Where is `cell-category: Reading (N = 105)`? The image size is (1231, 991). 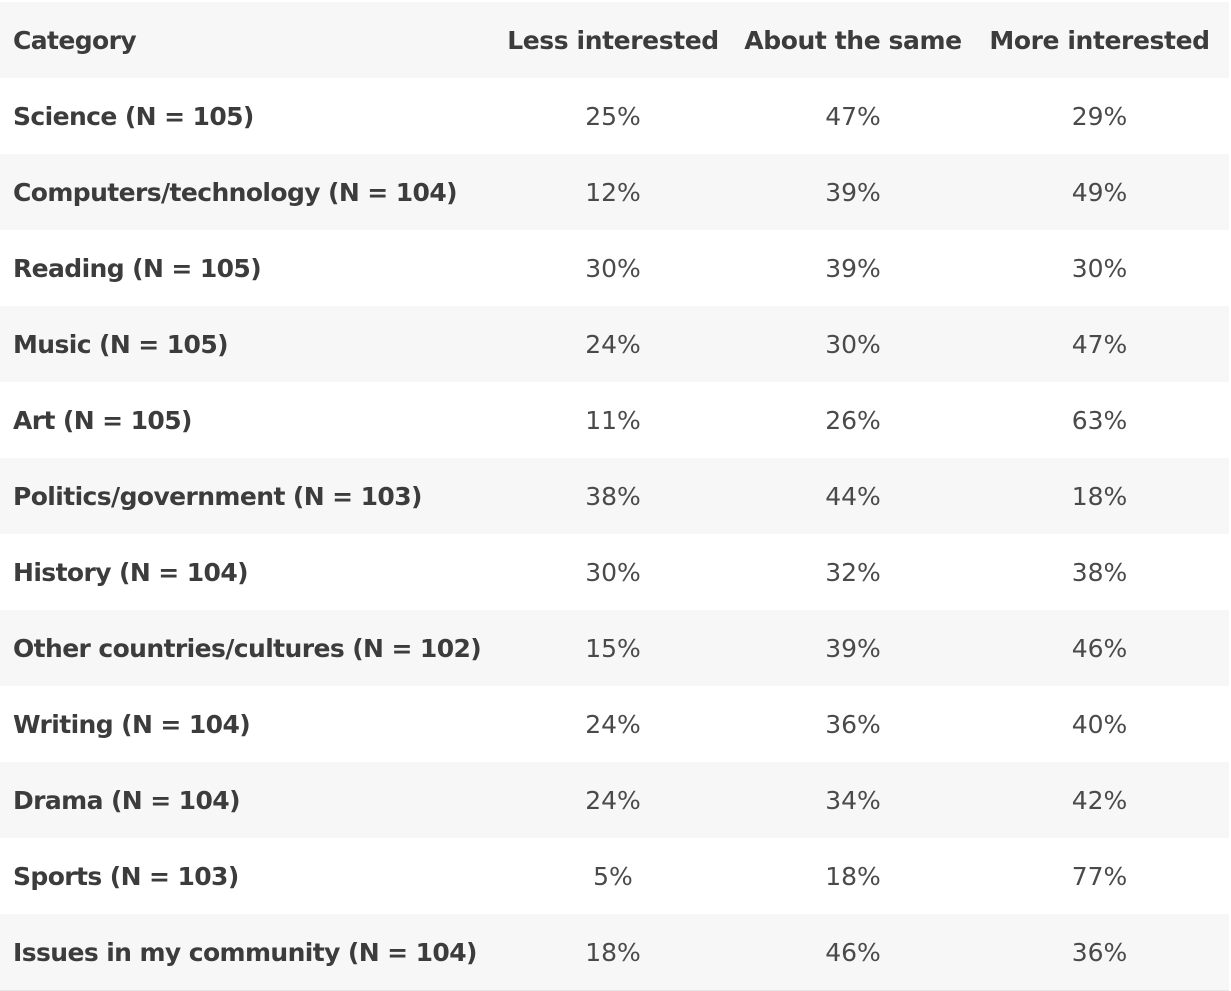
cell-category: Reading (N = 105) is located at coordinates (137, 268).